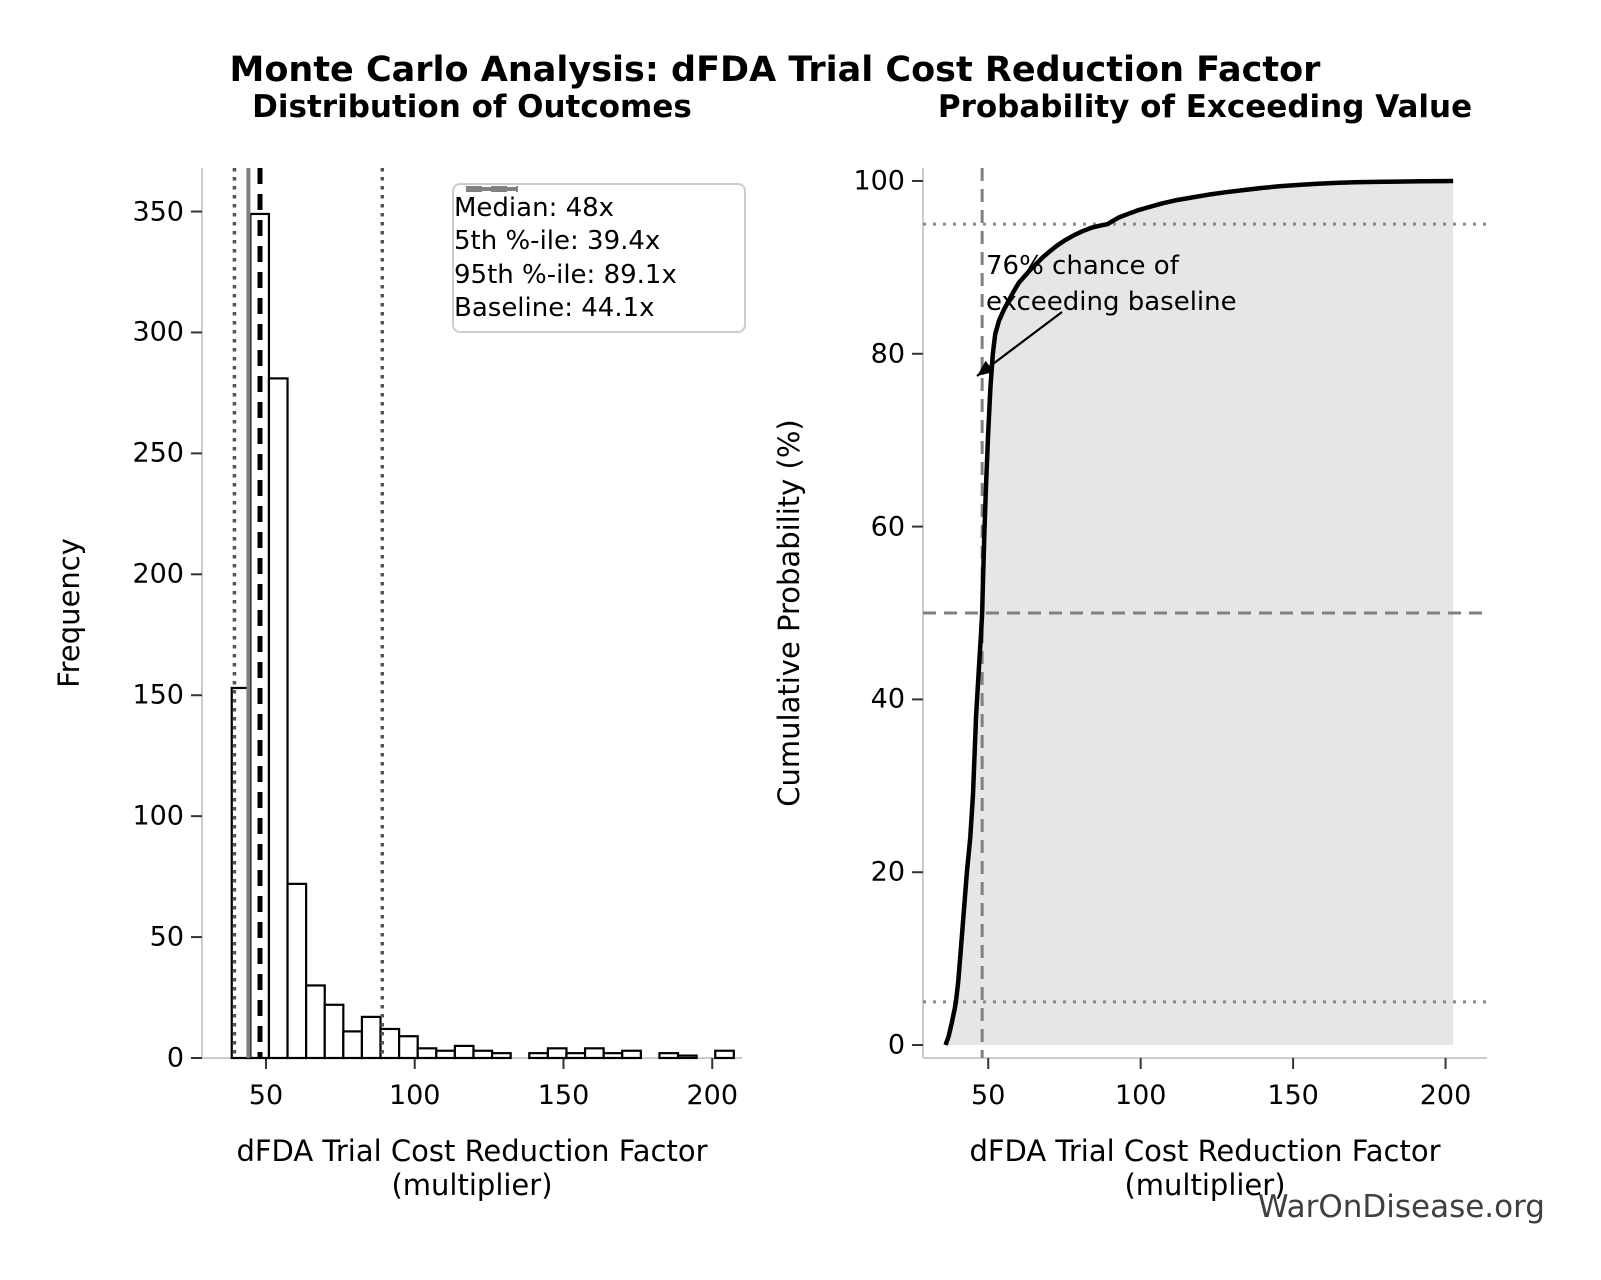 This screenshot has width=1601, height=1280. I want to click on legend-item-p5: 5th %-ile: 39.4x, so click(599, 223).